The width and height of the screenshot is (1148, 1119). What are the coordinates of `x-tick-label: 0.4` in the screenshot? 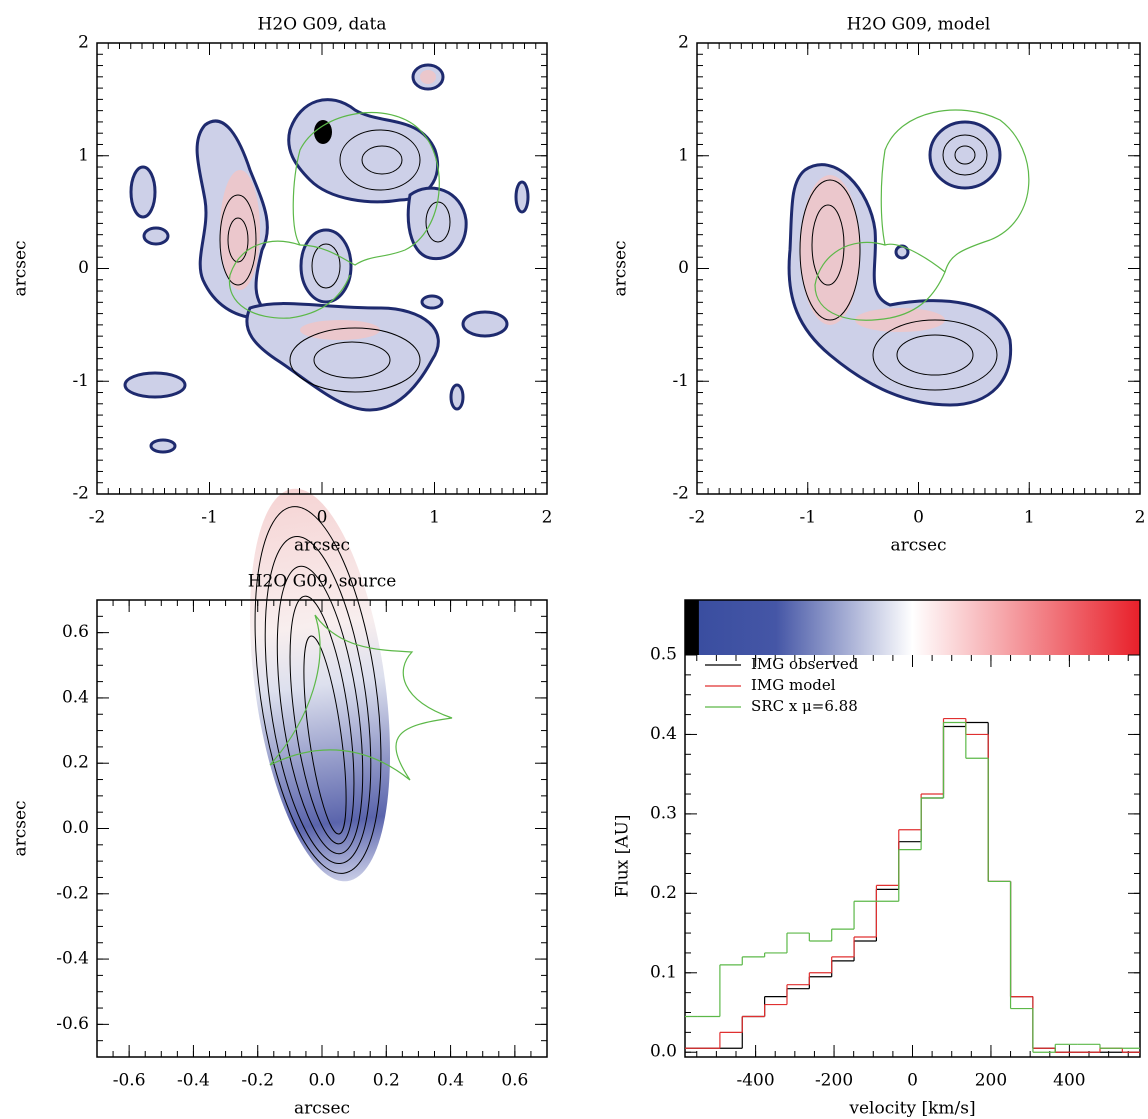 It's located at (450, 1081).